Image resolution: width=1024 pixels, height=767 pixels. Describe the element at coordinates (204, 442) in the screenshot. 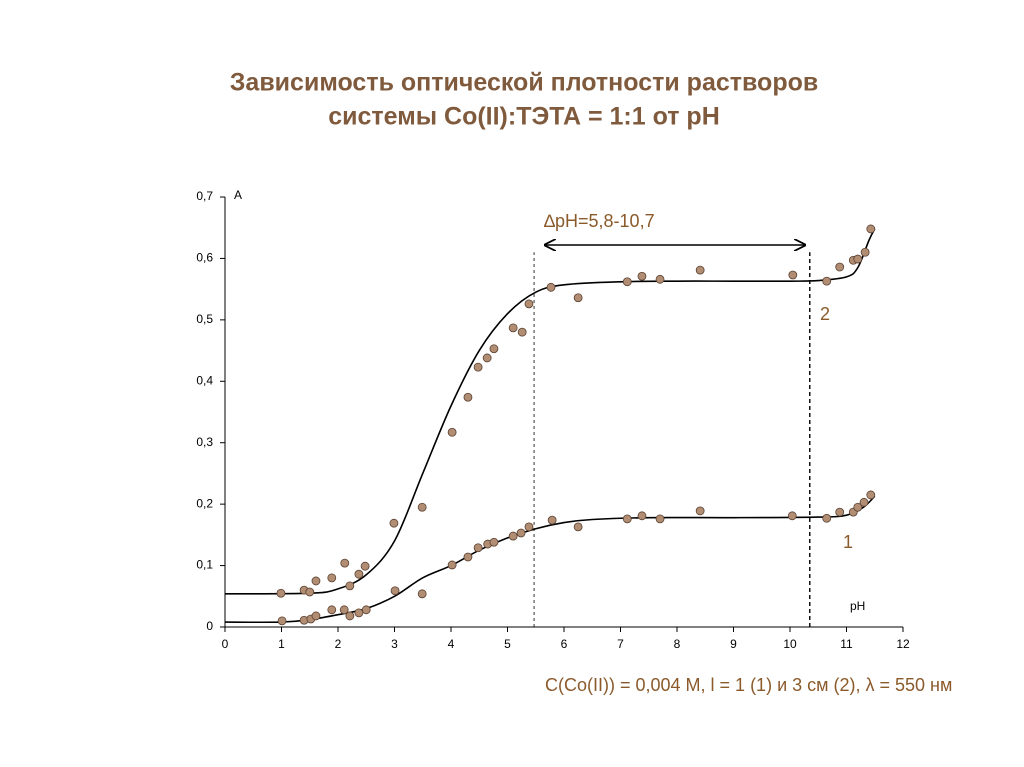

I see `y-tick-label: 0,3` at that location.